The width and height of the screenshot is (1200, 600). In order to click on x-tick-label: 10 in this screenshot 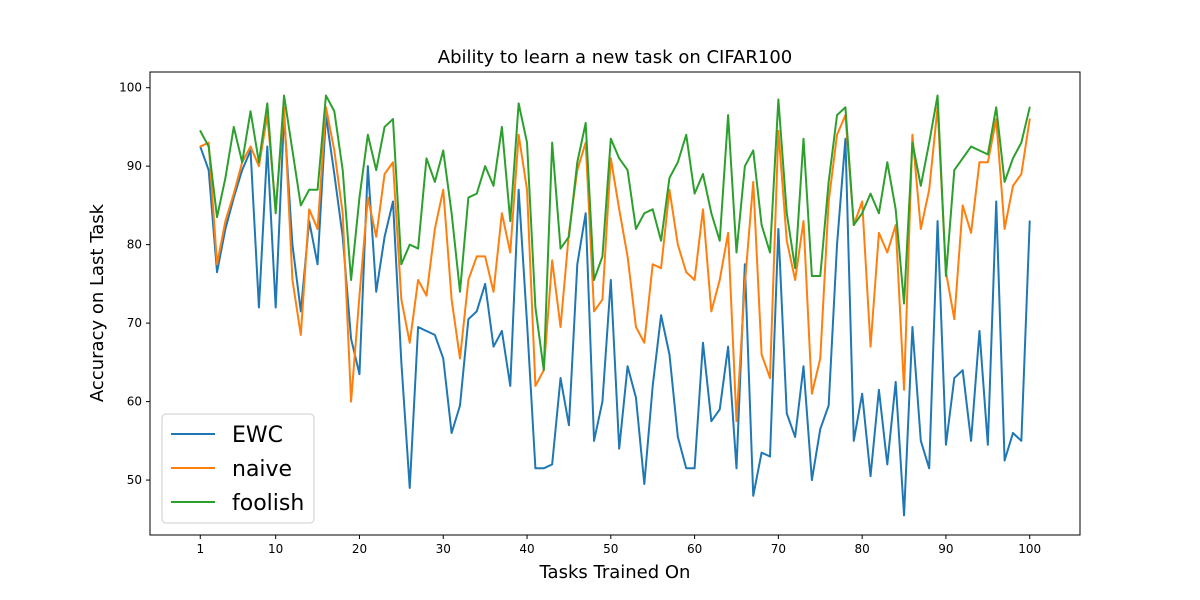, I will do `click(275, 549)`.